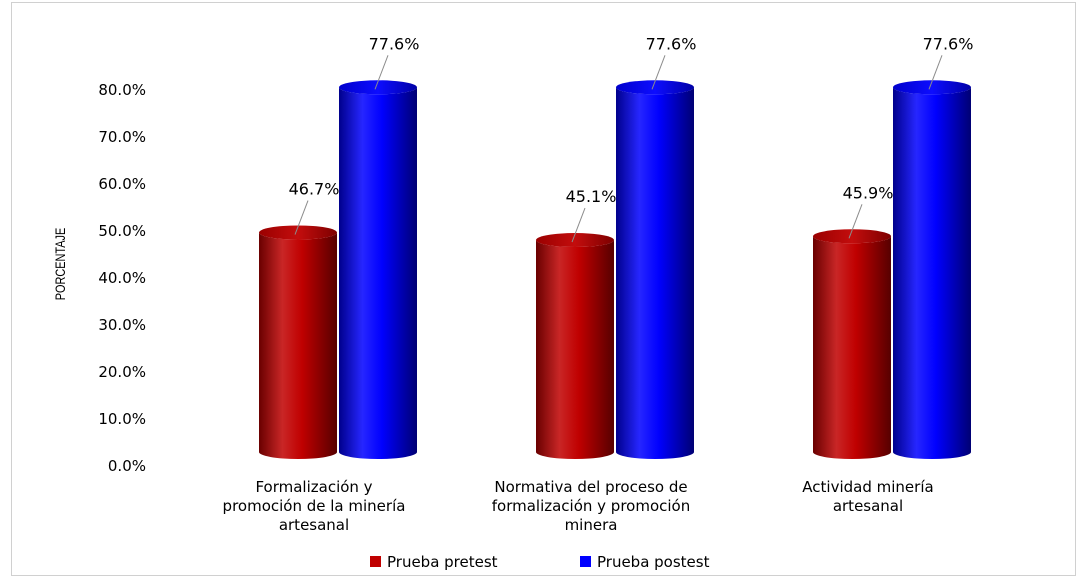 This screenshot has height=579, width=1087. What do you see at coordinates (442, 562) in the screenshot?
I see `legend-label: Prueba pretest` at bounding box center [442, 562].